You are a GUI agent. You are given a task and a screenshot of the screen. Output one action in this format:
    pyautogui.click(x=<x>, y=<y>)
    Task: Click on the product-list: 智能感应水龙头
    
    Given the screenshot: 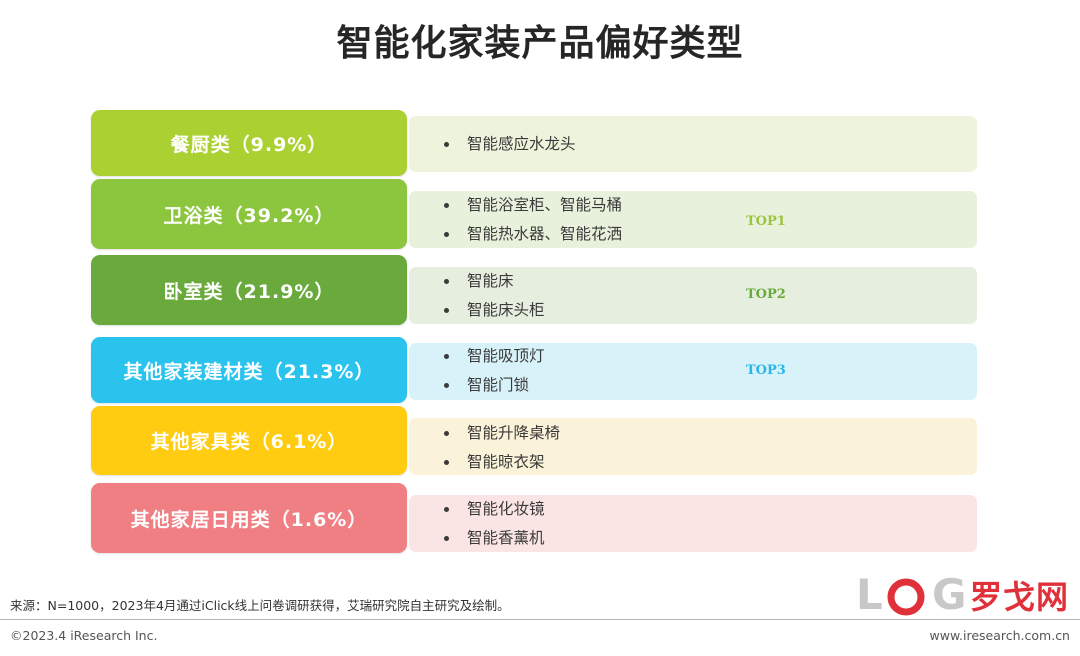 What is the action you would take?
    pyautogui.click(x=509, y=144)
    